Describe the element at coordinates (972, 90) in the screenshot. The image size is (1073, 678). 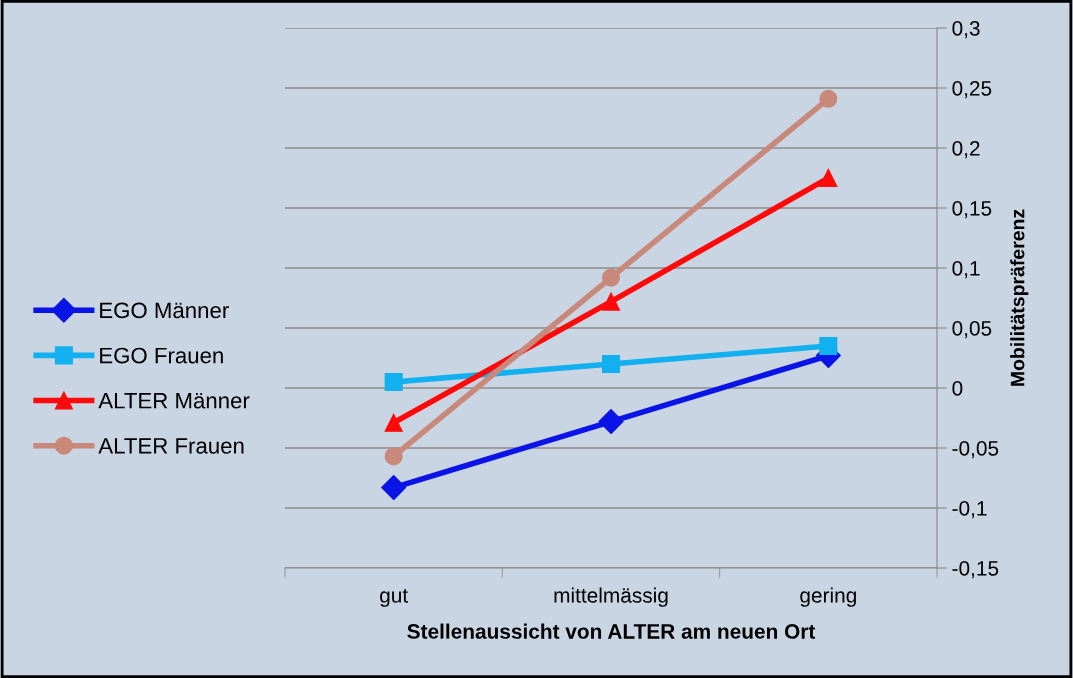
I see `y-tick-label: 0,25` at that location.